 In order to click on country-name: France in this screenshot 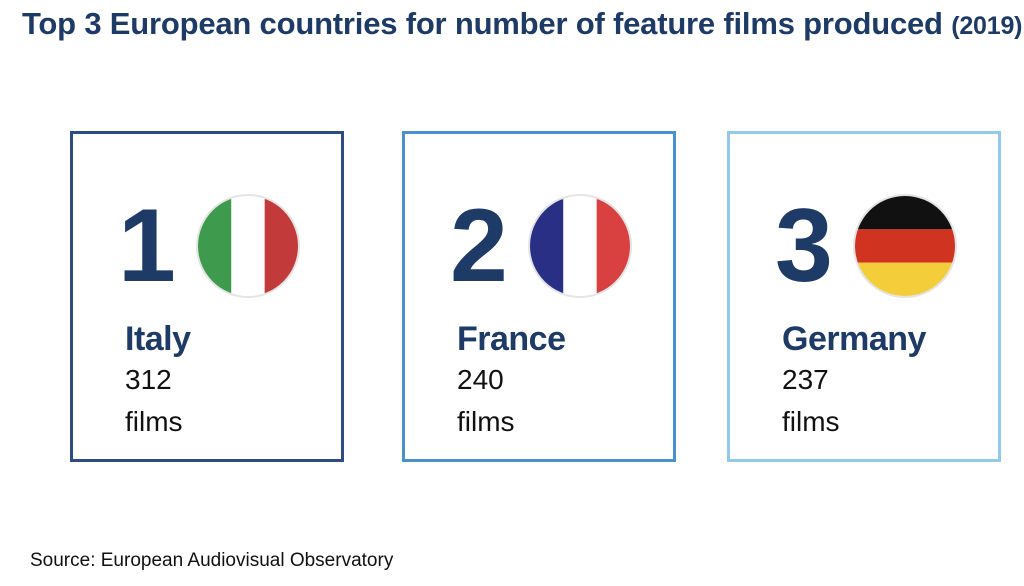, I will do `click(511, 339)`.